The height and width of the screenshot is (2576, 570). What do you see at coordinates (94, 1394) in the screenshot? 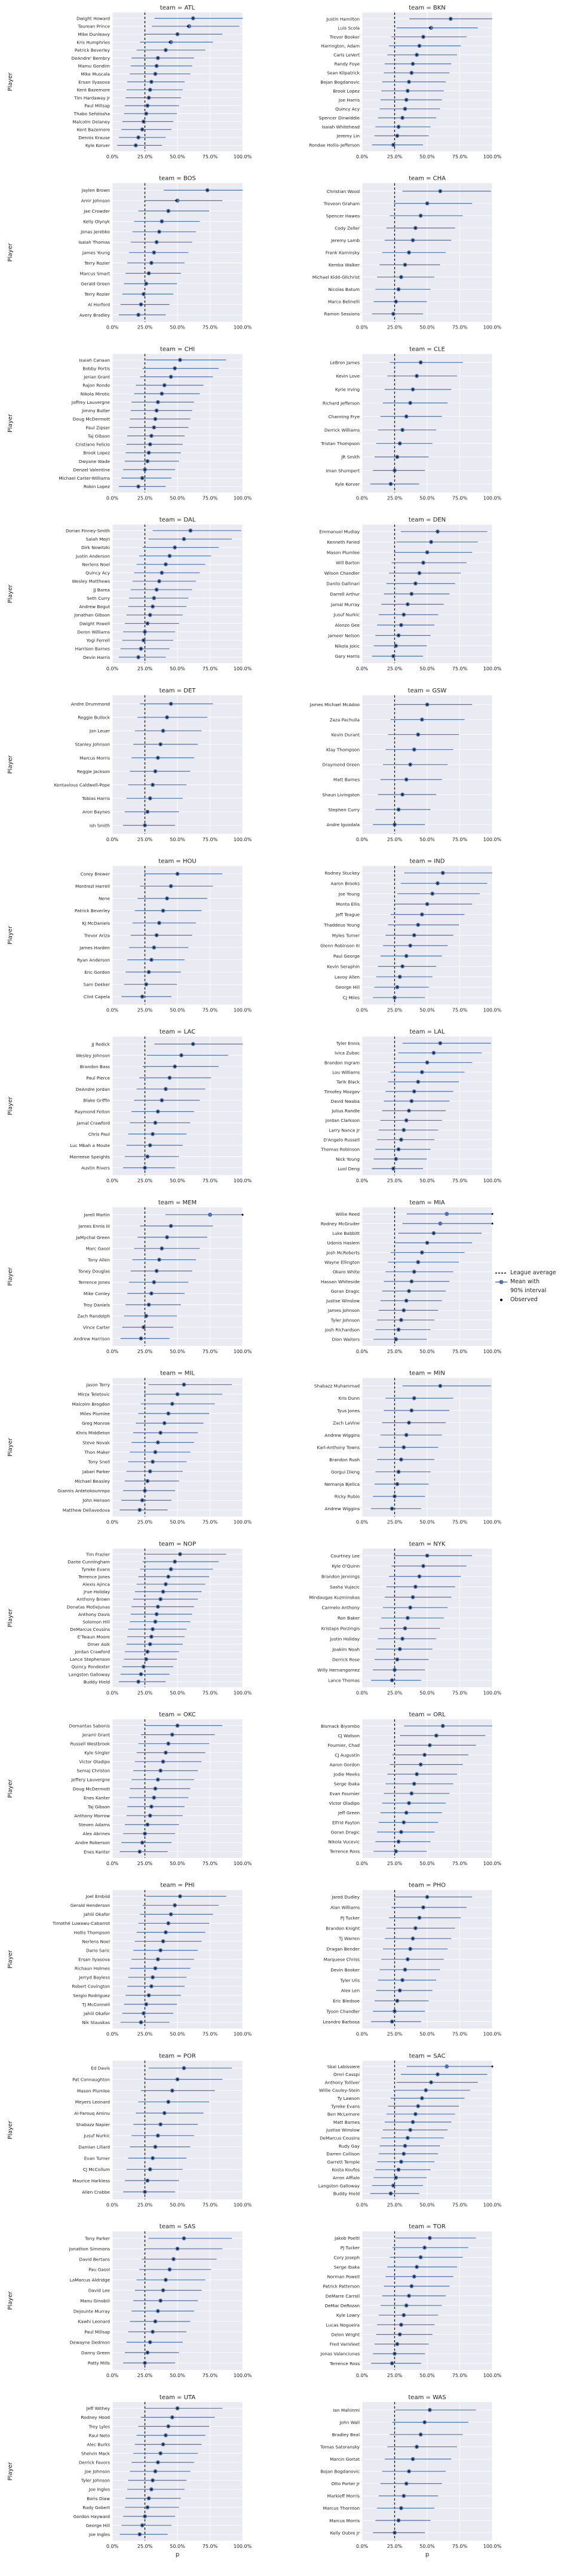
I see `player-label: Mirza Teletovic` at bounding box center [94, 1394].